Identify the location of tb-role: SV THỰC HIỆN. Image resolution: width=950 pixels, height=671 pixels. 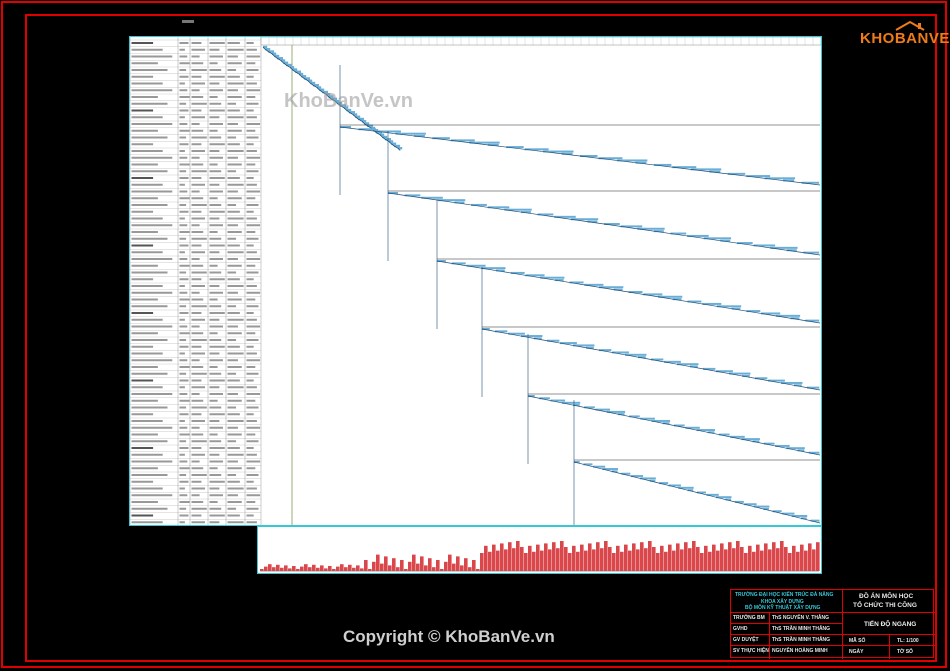
(751, 651).